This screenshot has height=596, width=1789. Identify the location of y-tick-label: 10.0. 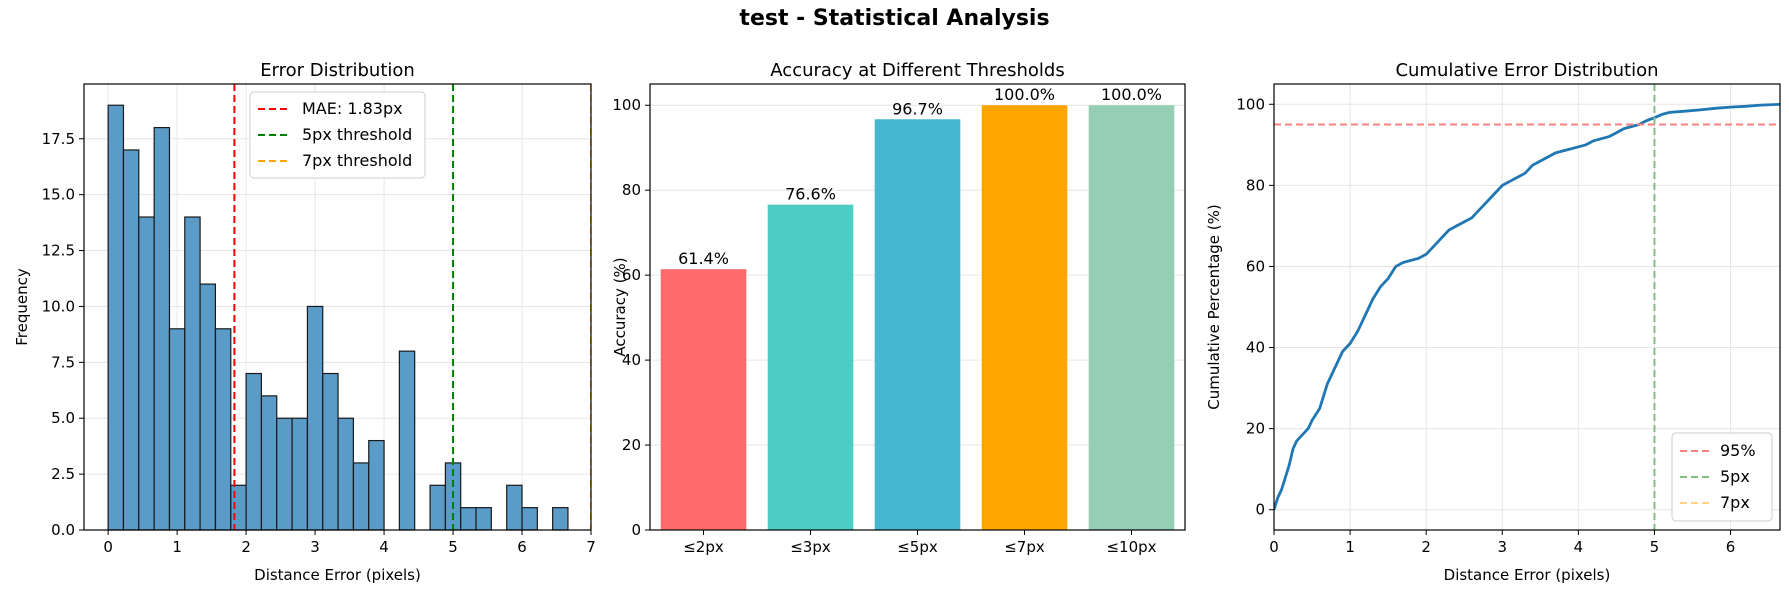
(58, 306).